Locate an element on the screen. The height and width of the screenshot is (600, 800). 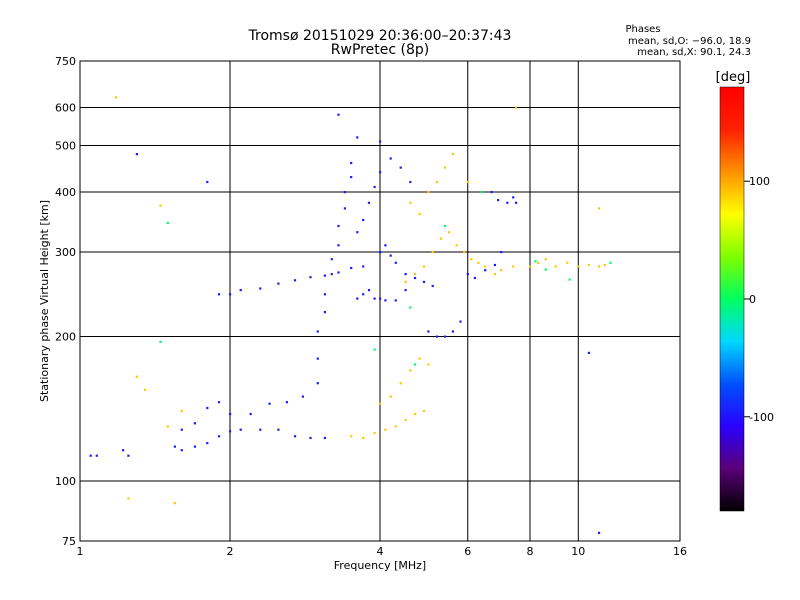
colorbar: [deg] 100 0 -100 is located at coordinates (745, 291).